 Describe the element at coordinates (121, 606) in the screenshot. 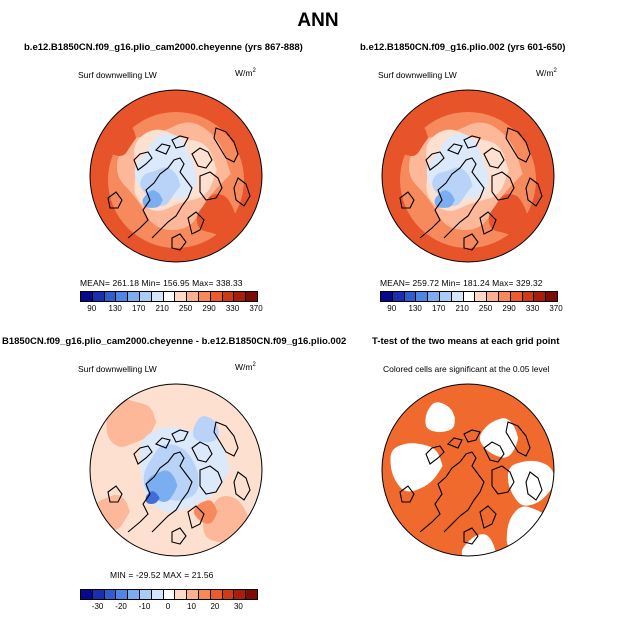

I see `colorbar-tick-label: -20` at that location.